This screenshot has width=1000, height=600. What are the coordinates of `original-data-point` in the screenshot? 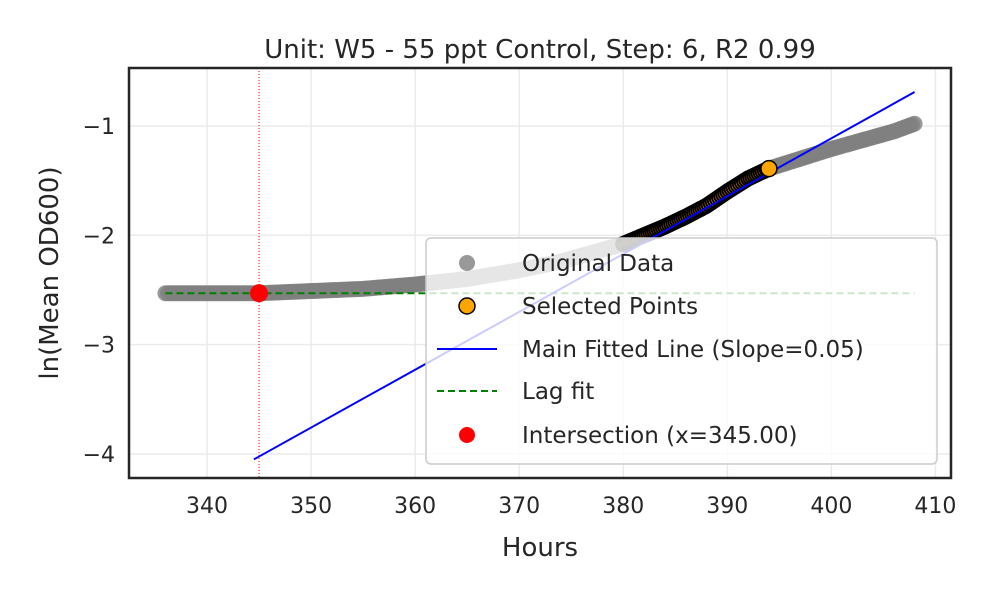 It's located at (914, 123).